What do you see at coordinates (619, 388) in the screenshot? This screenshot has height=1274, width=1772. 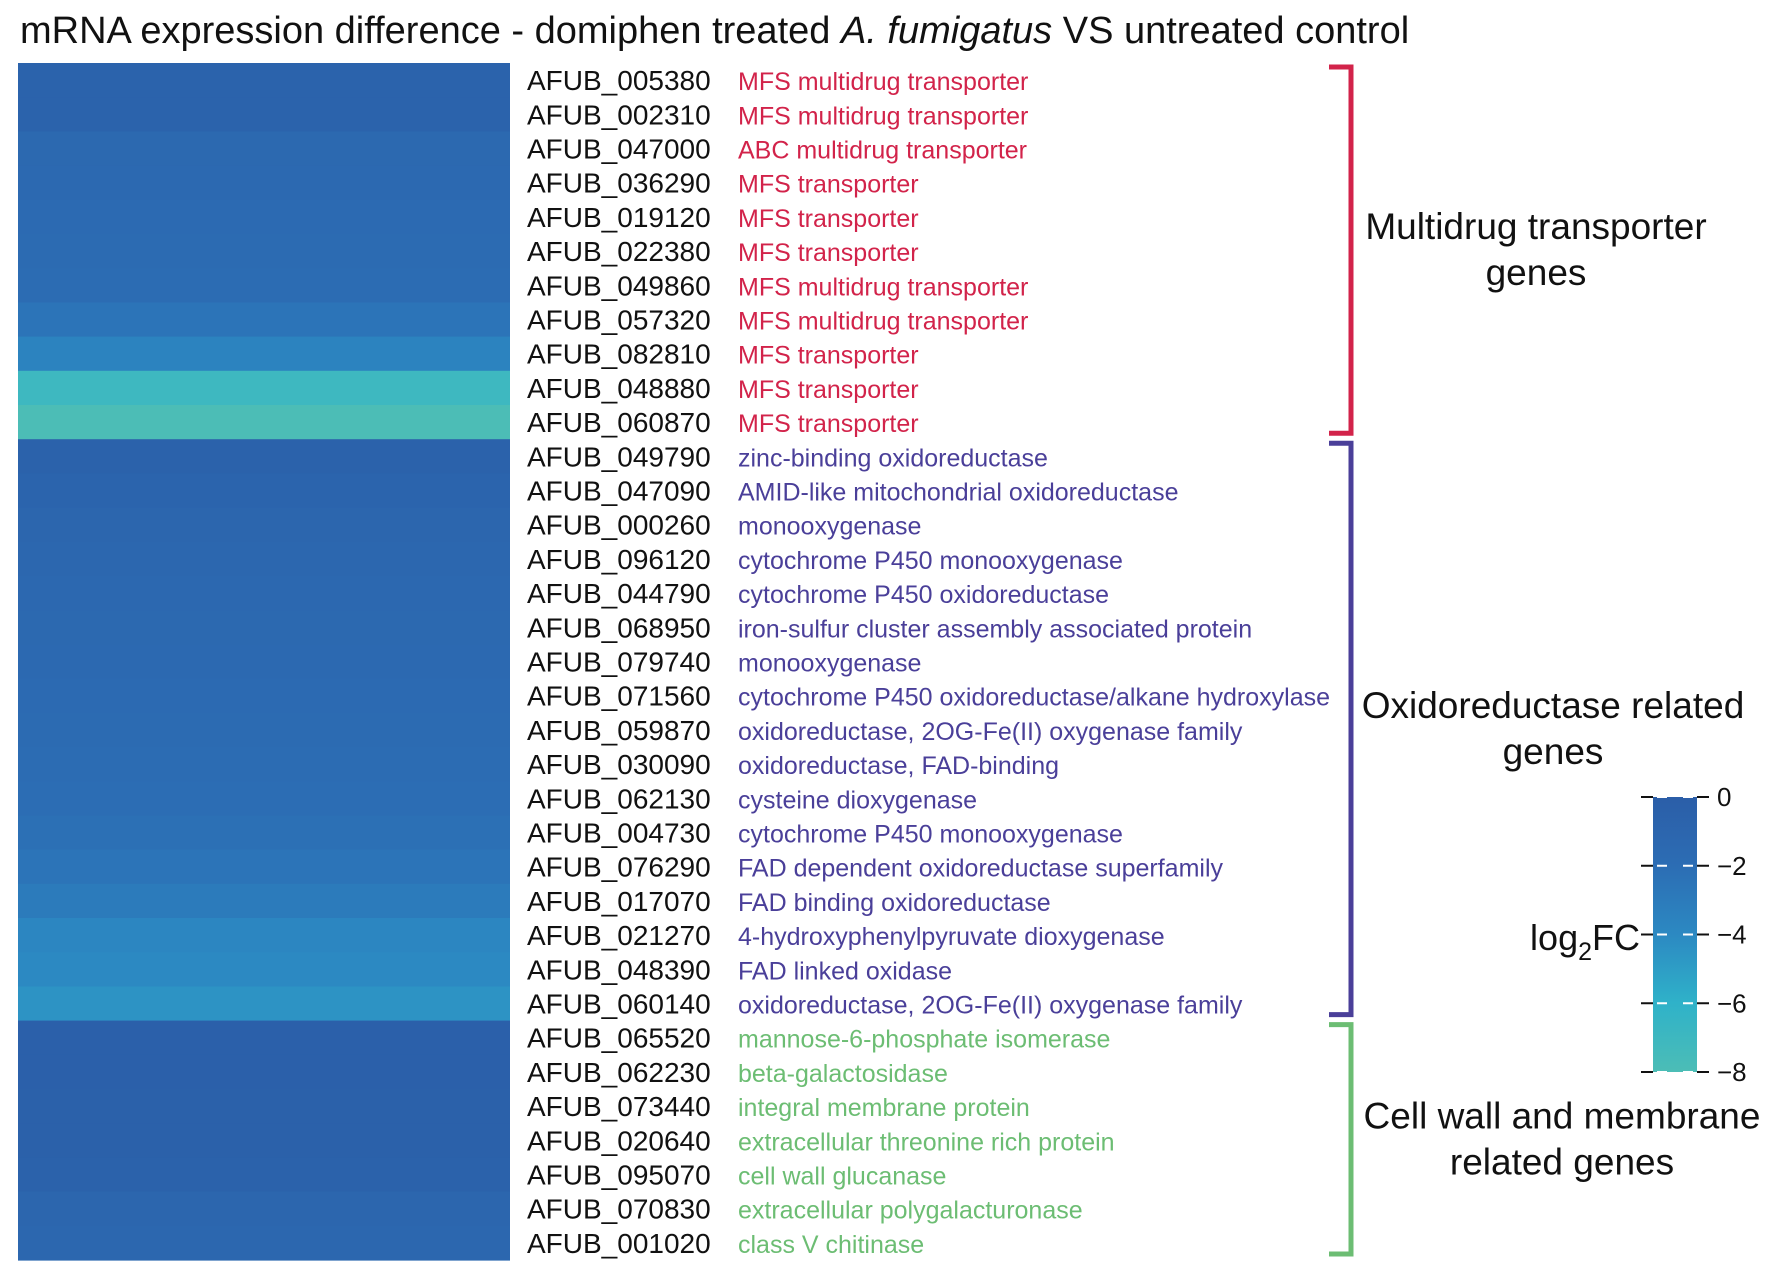 I see `gene-id-label: AFUB_048880` at bounding box center [619, 388].